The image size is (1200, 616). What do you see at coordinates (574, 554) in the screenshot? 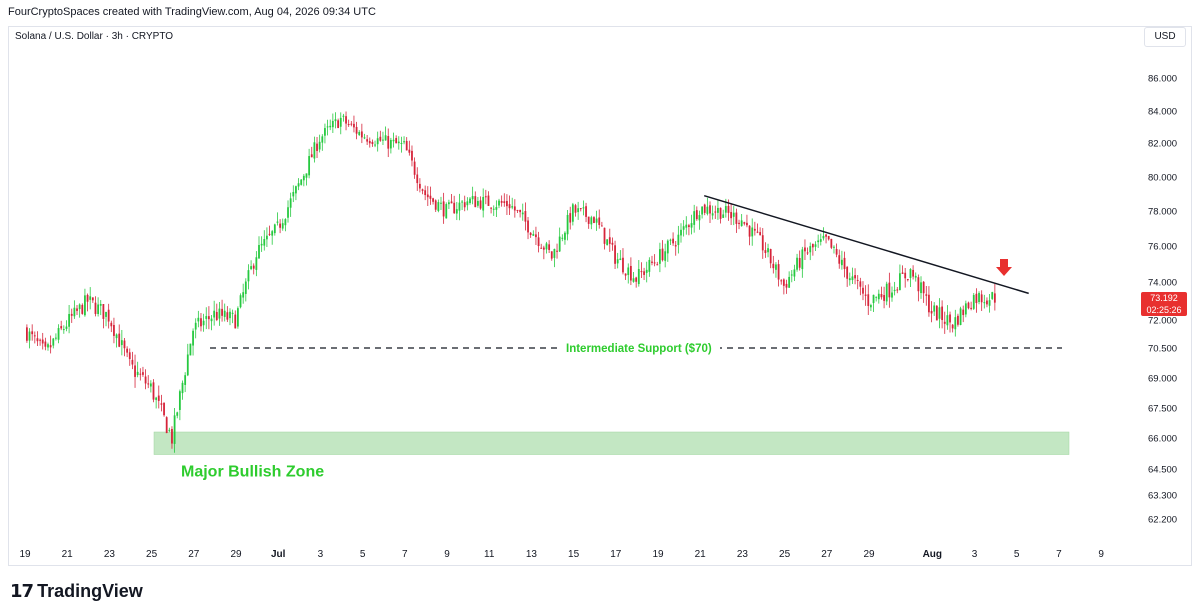
I see `x-tick-label: 15` at bounding box center [574, 554].